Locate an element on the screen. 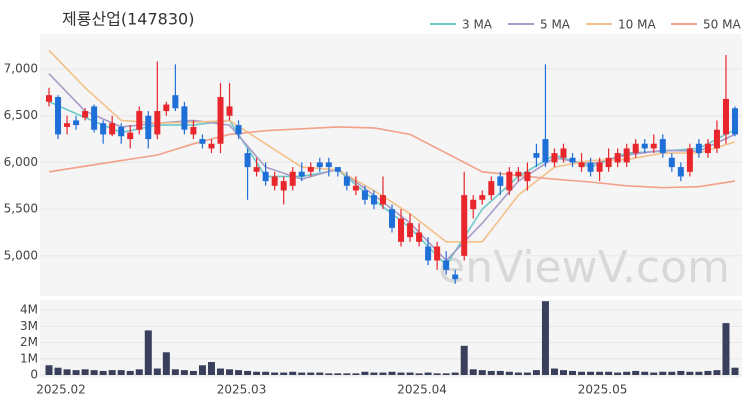 The image size is (750, 400). legend-label: 10 MA is located at coordinates (637, 25).